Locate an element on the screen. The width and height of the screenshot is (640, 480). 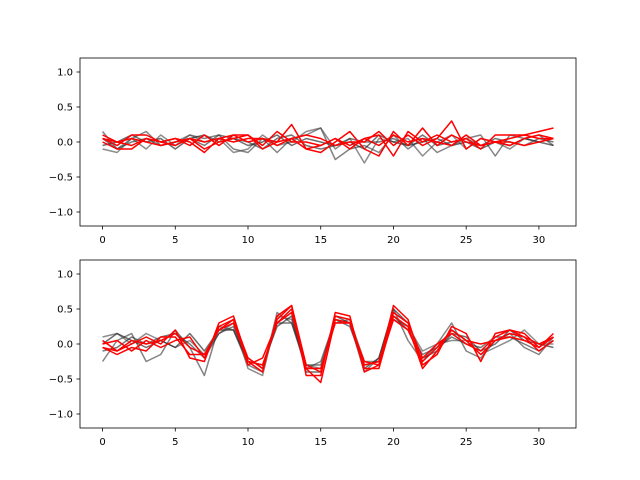
x-tick-label-top: 20 is located at coordinates (393, 240).